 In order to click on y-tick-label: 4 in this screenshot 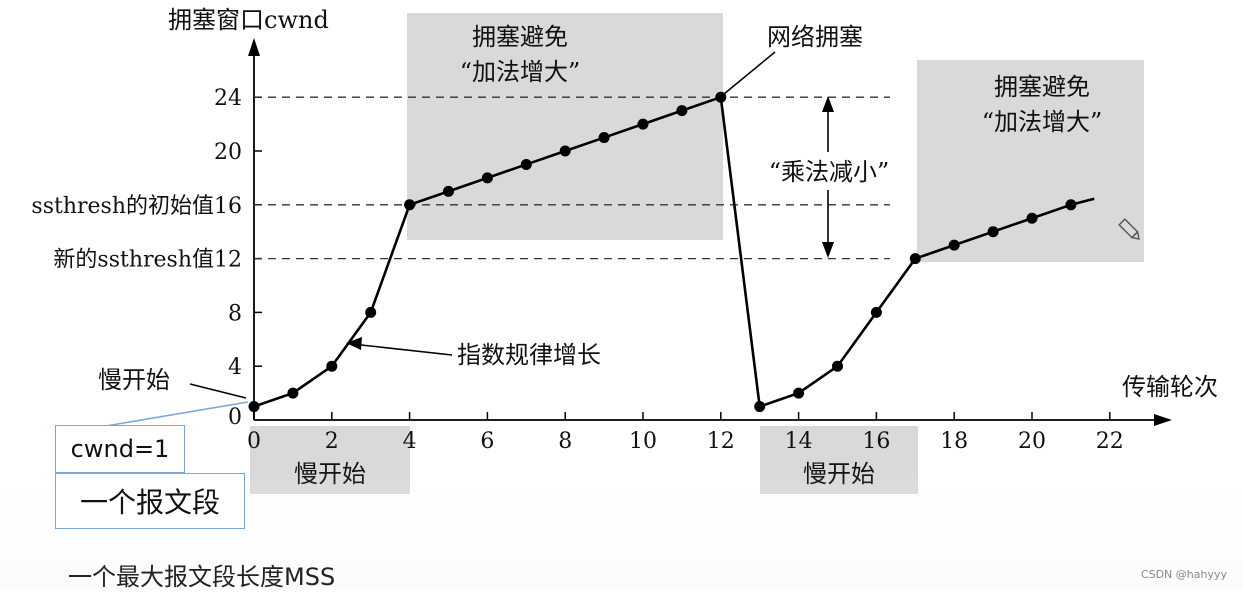, I will do `click(235, 367)`.